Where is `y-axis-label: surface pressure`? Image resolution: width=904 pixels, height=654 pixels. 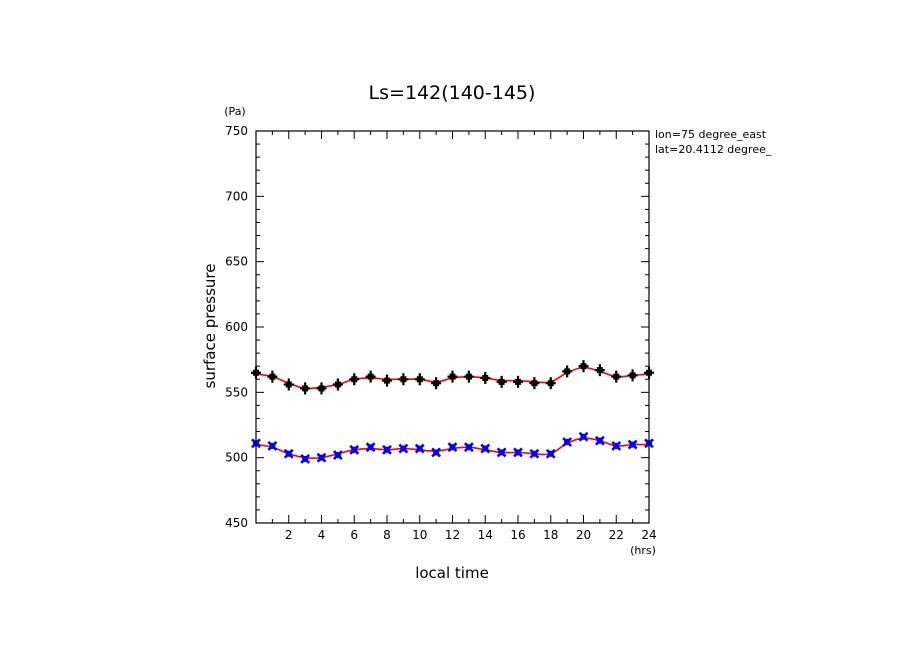
y-axis-label: surface pressure is located at coordinates (210, 326).